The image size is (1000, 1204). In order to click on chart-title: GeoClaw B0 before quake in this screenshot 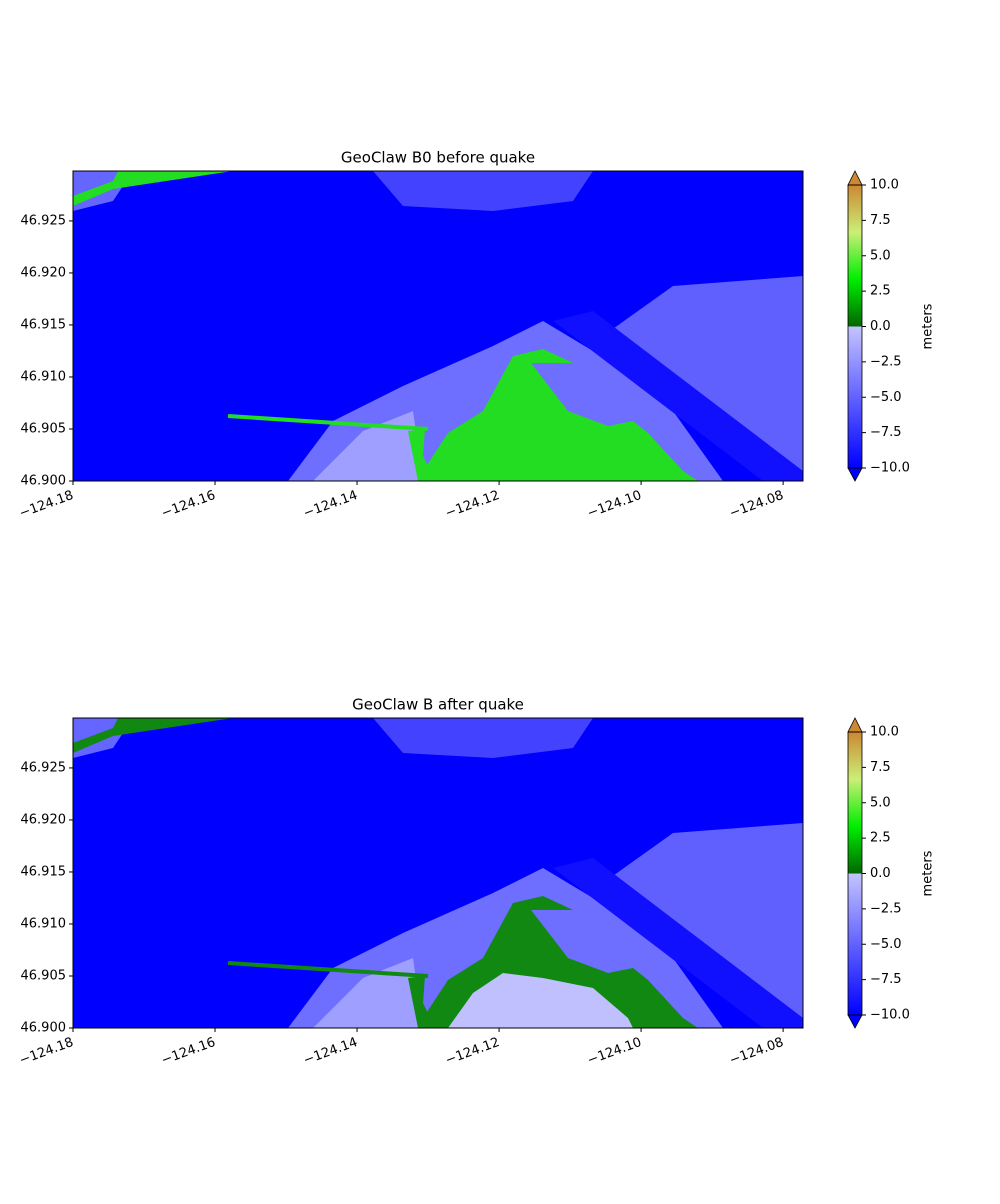, I will do `click(438, 158)`.